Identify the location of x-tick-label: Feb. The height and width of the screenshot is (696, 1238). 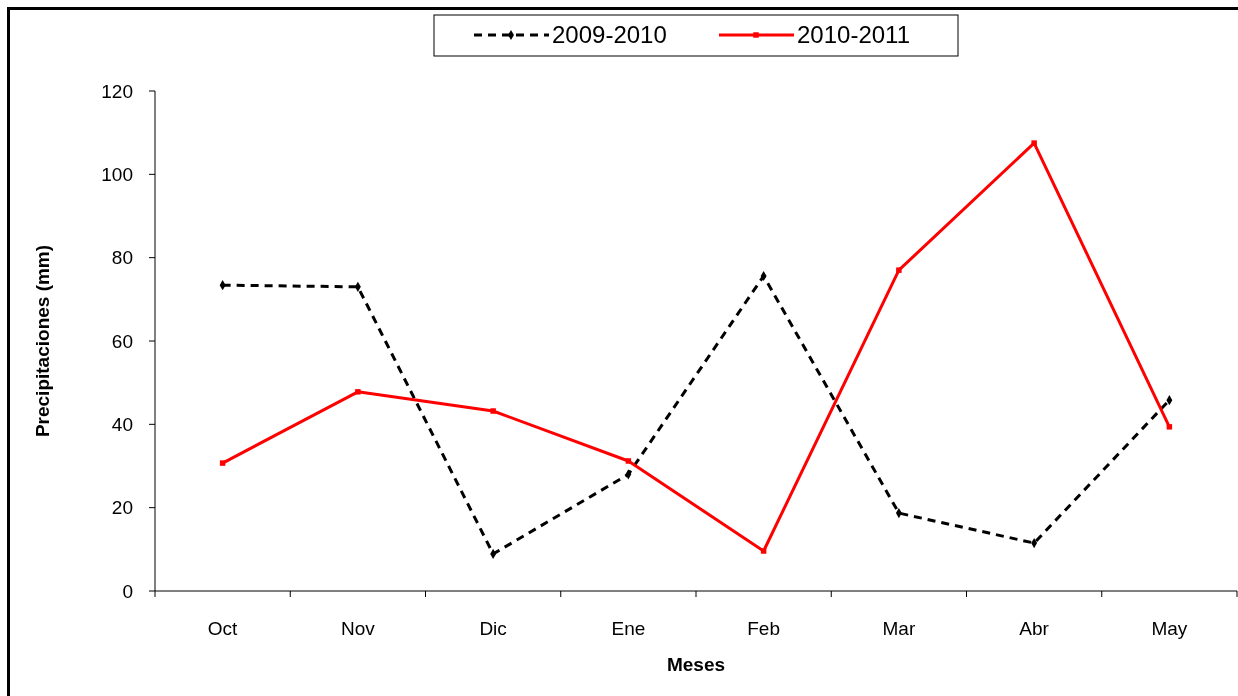
(763, 628).